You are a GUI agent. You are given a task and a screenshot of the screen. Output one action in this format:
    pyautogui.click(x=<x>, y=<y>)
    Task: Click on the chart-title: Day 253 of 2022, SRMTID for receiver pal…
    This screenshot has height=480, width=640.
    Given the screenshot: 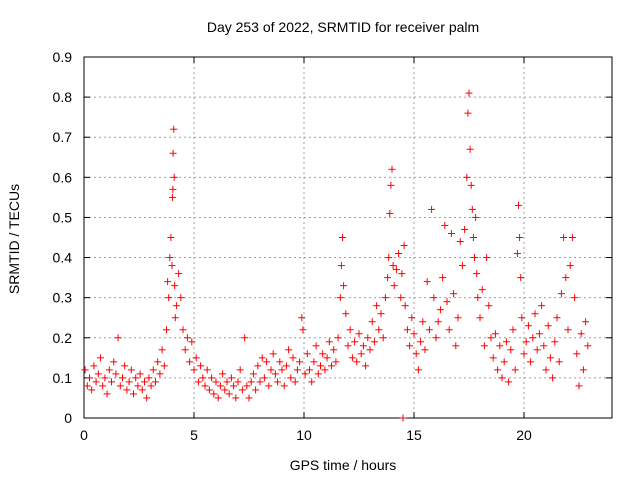 What is the action you would take?
    pyautogui.click(x=343, y=27)
    